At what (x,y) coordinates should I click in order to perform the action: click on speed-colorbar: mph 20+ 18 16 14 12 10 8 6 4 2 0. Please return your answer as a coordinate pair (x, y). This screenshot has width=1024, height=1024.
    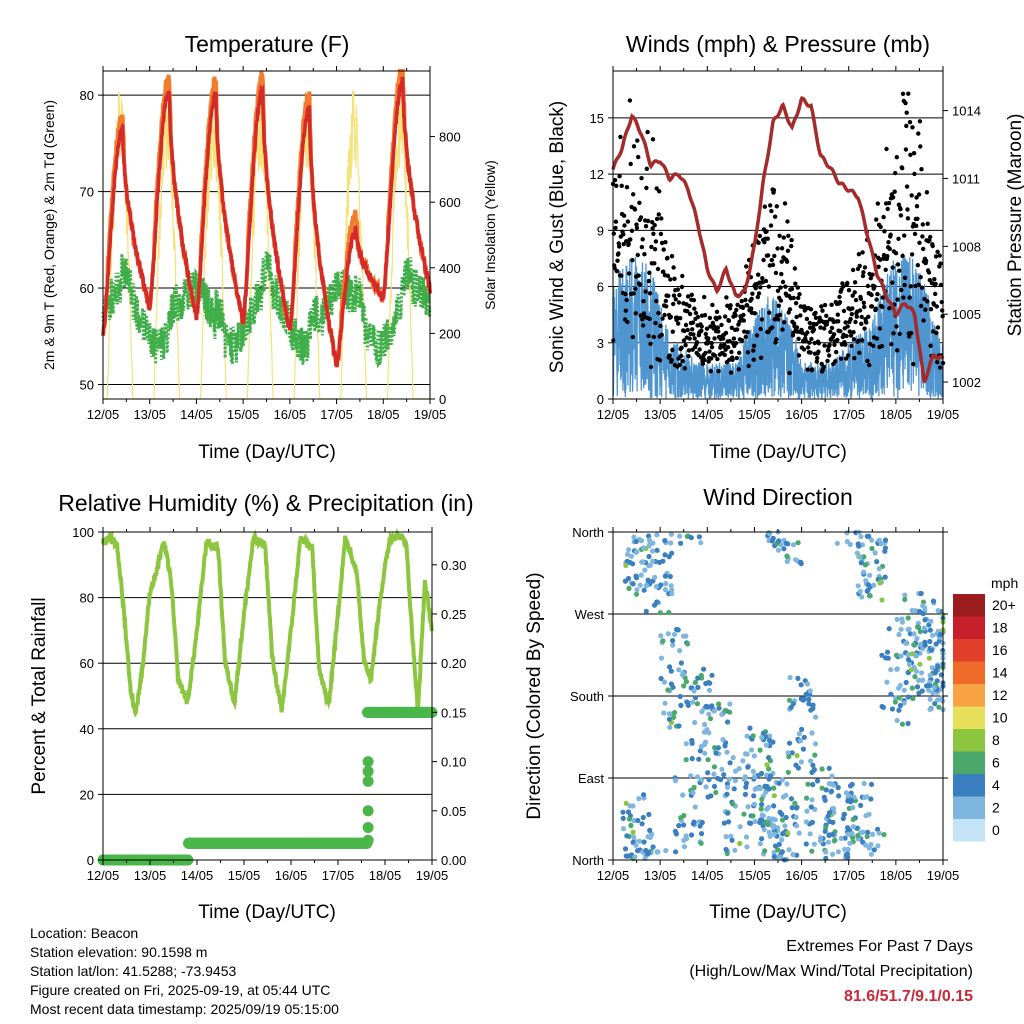
    Looking at the image, I should click on (985, 708).